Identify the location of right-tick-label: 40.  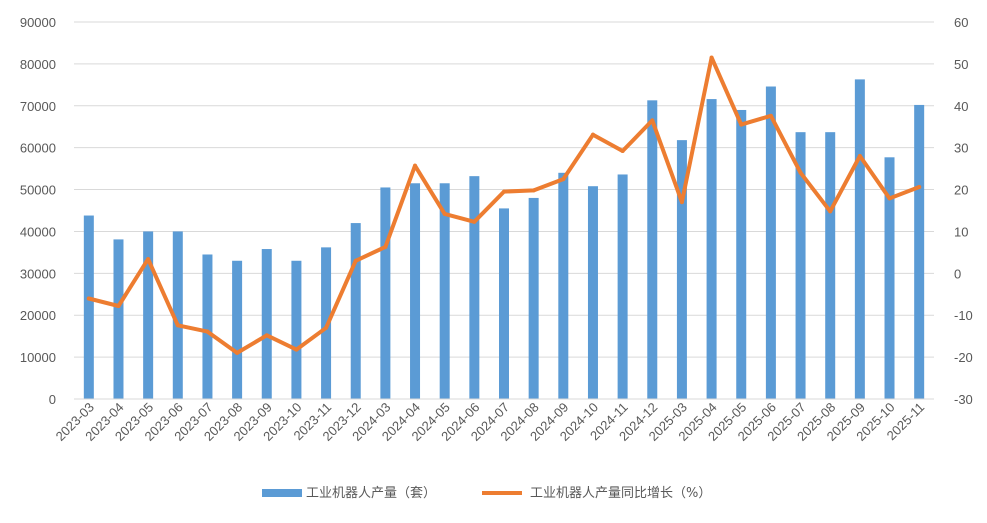
(961, 106).